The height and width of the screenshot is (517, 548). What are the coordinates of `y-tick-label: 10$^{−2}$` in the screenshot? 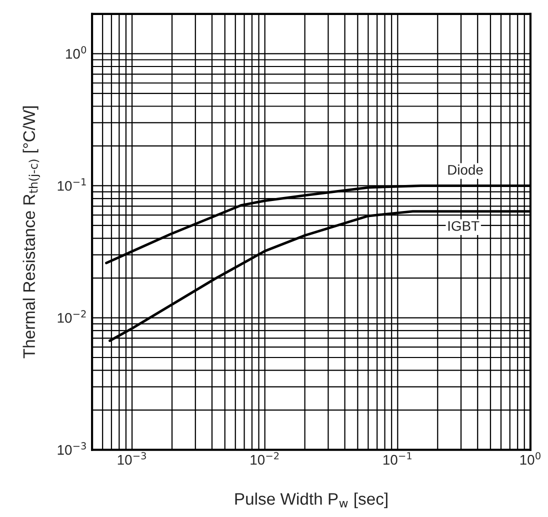 It's located at (72, 316).